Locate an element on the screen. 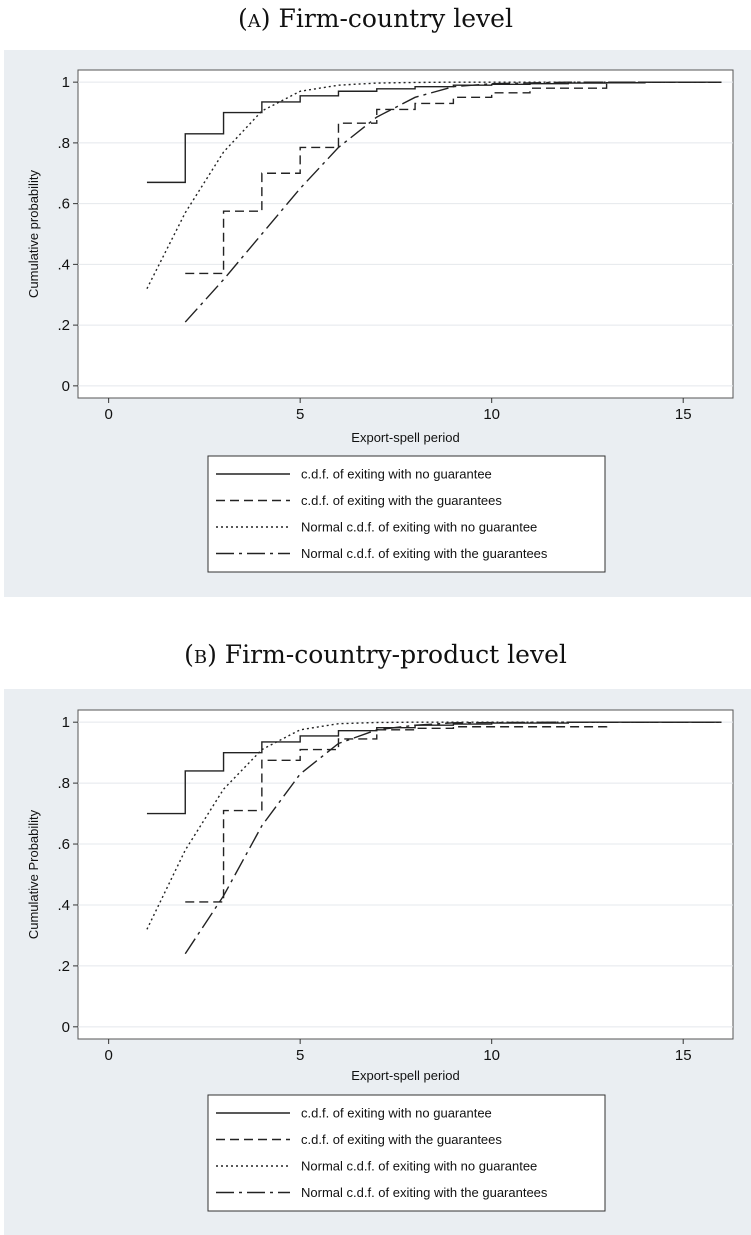  caption-a-title: Firm-country level is located at coordinates (395, 18).